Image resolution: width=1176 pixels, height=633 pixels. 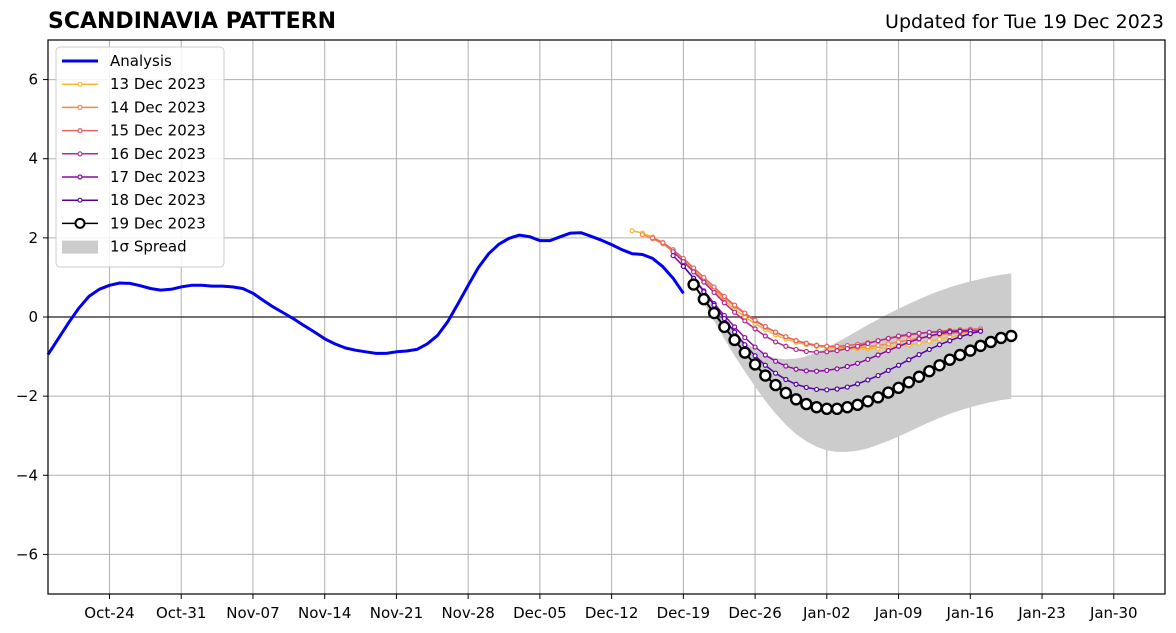 What do you see at coordinates (365, 293) in the screenshot?
I see `series-line-analysis` at bounding box center [365, 293].